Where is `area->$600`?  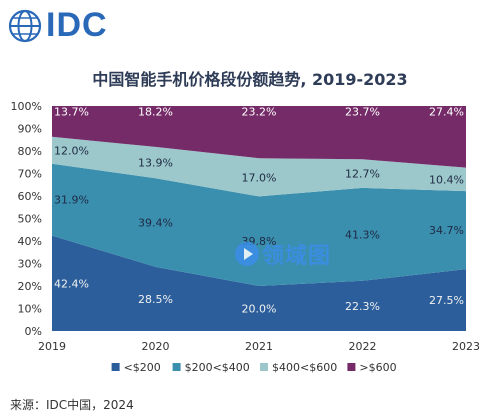
area->$600 is located at coordinates (259, 137).